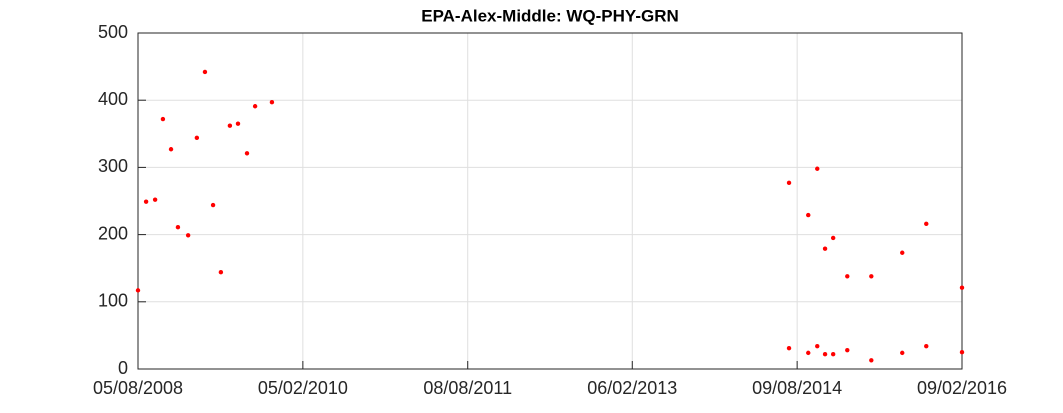 This screenshot has width=1063, height=413. I want to click on x-tick-label: 09/08/2014, so click(797, 388).